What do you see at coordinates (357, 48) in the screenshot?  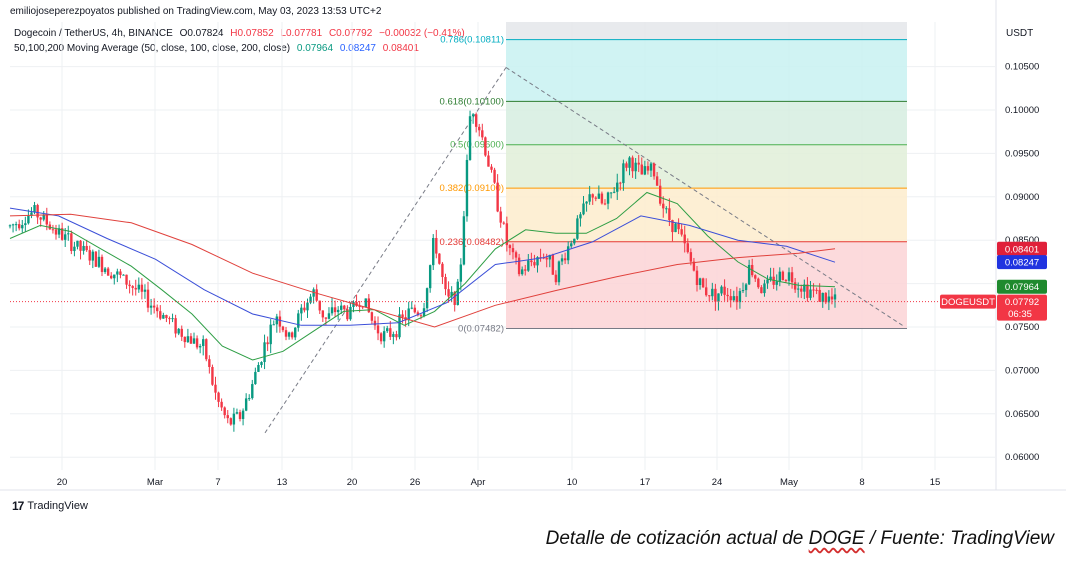 I see `ma100-value: 0.08247` at bounding box center [357, 48].